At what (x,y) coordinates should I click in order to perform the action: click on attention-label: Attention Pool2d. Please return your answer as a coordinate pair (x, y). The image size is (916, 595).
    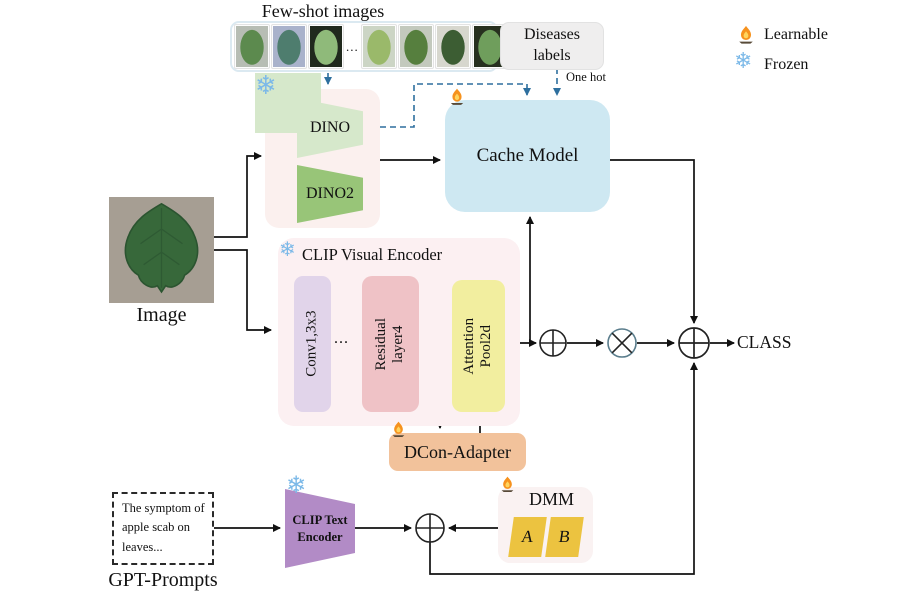
    Looking at the image, I should click on (478, 346).